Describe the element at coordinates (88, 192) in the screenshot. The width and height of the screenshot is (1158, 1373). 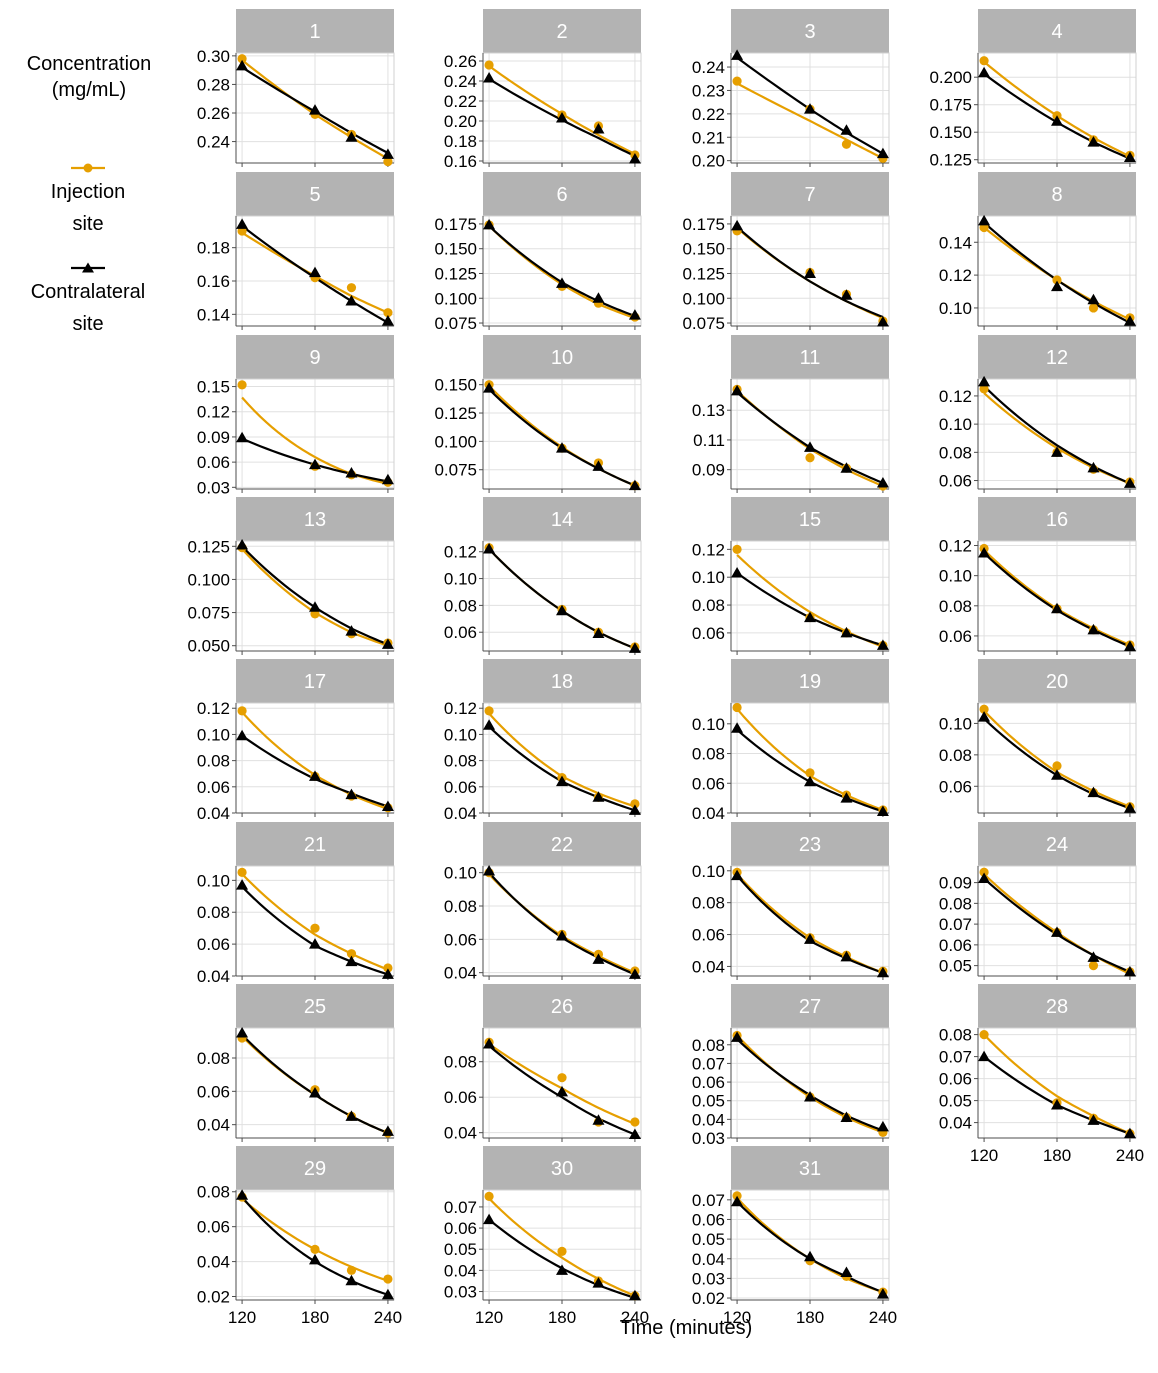
I see `legend-injection-label-line-1: Injection` at that location.